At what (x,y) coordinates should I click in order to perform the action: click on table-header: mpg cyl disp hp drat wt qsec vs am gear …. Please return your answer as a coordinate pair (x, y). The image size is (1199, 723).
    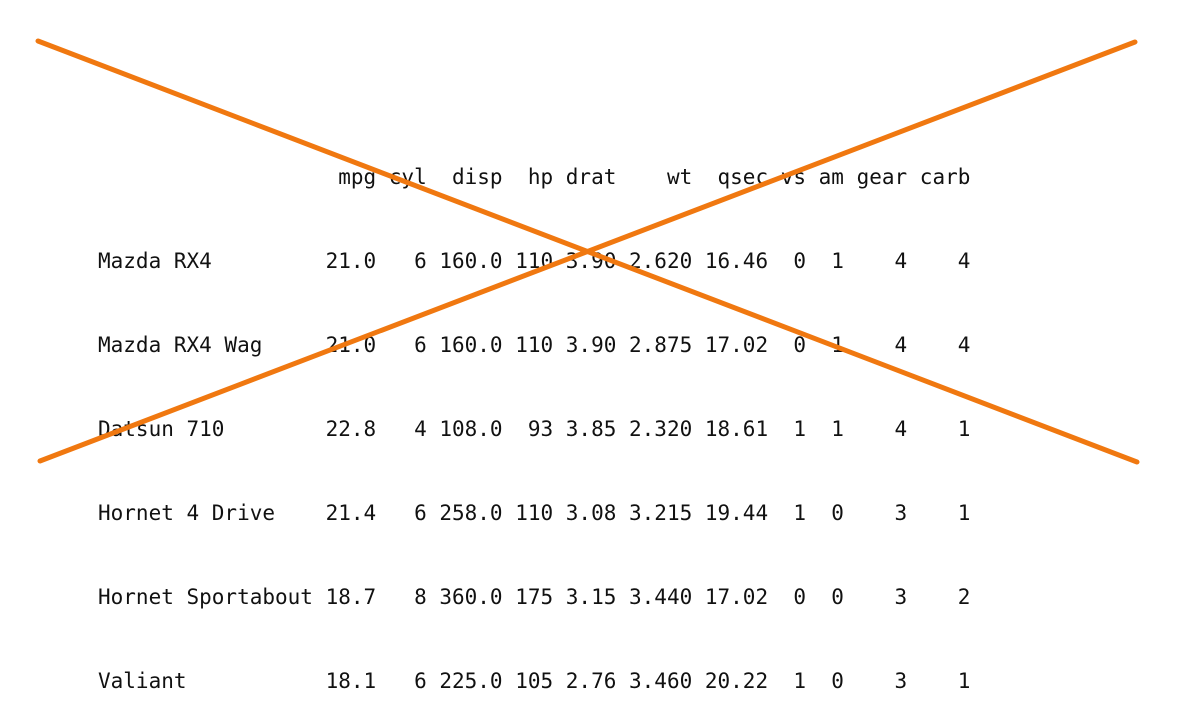
    Looking at the image, I should click on (534, 177).